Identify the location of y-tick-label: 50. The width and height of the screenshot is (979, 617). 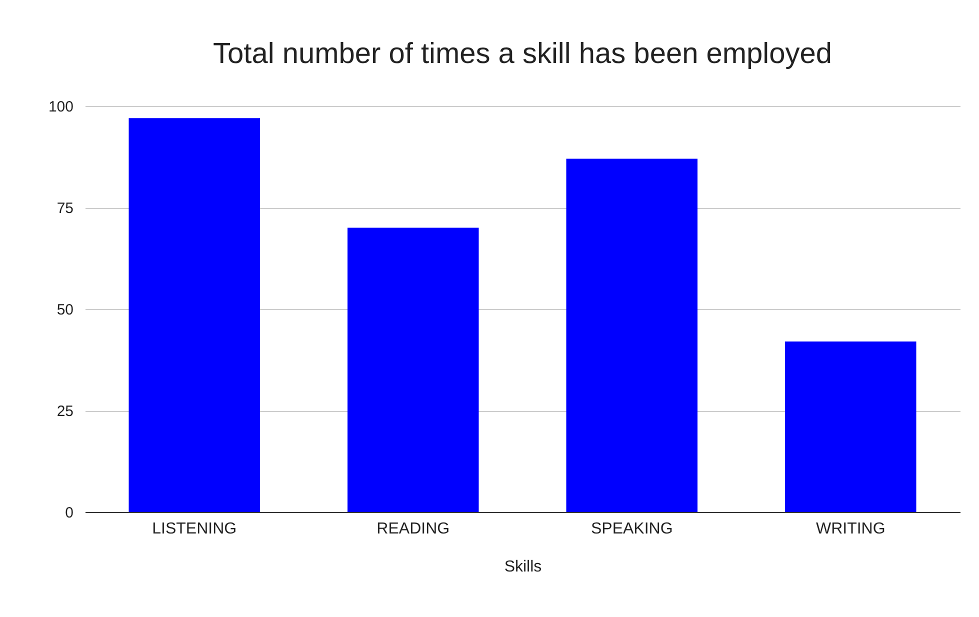
(65, 310).